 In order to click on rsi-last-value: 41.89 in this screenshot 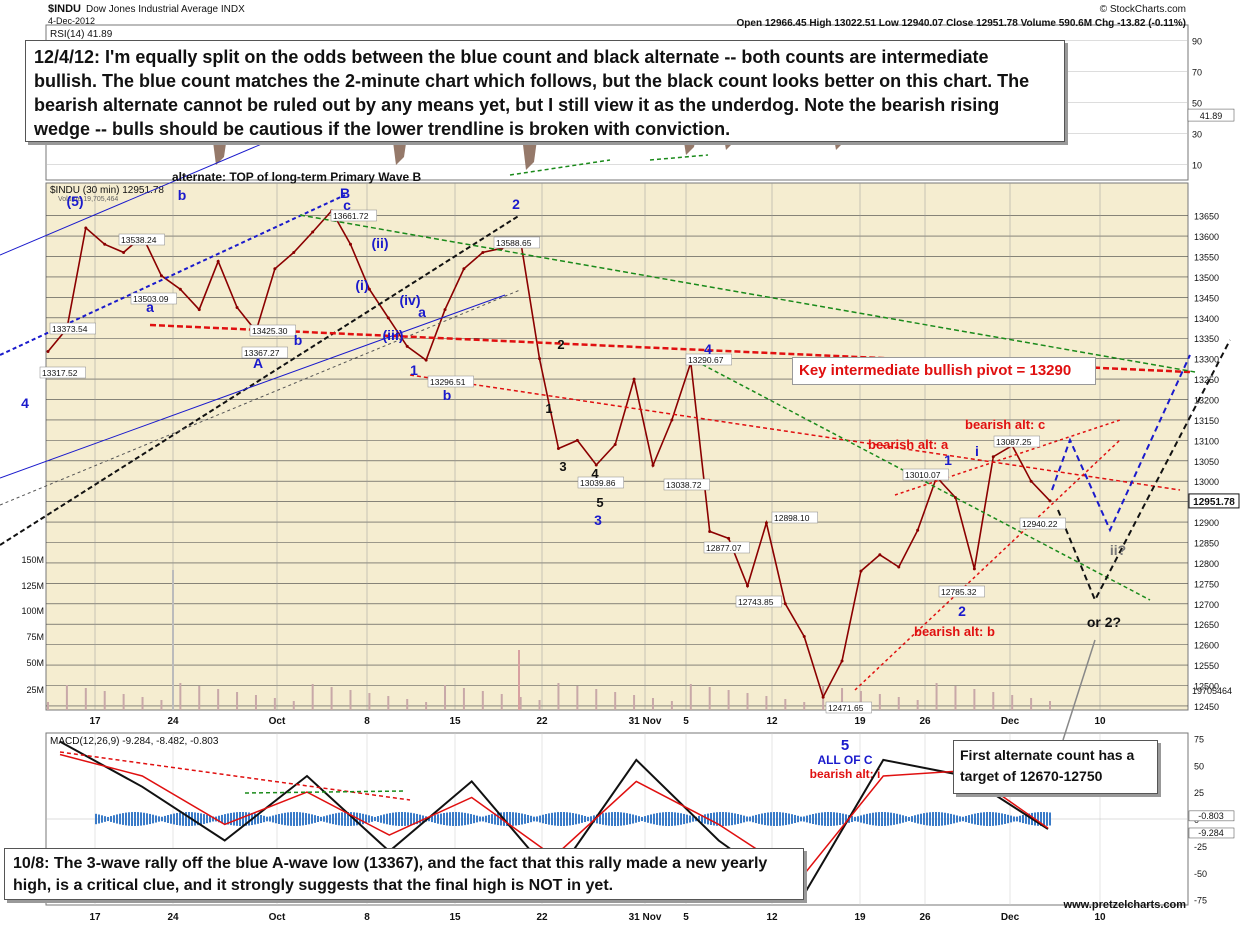, I will do `click(1211, 116)`.